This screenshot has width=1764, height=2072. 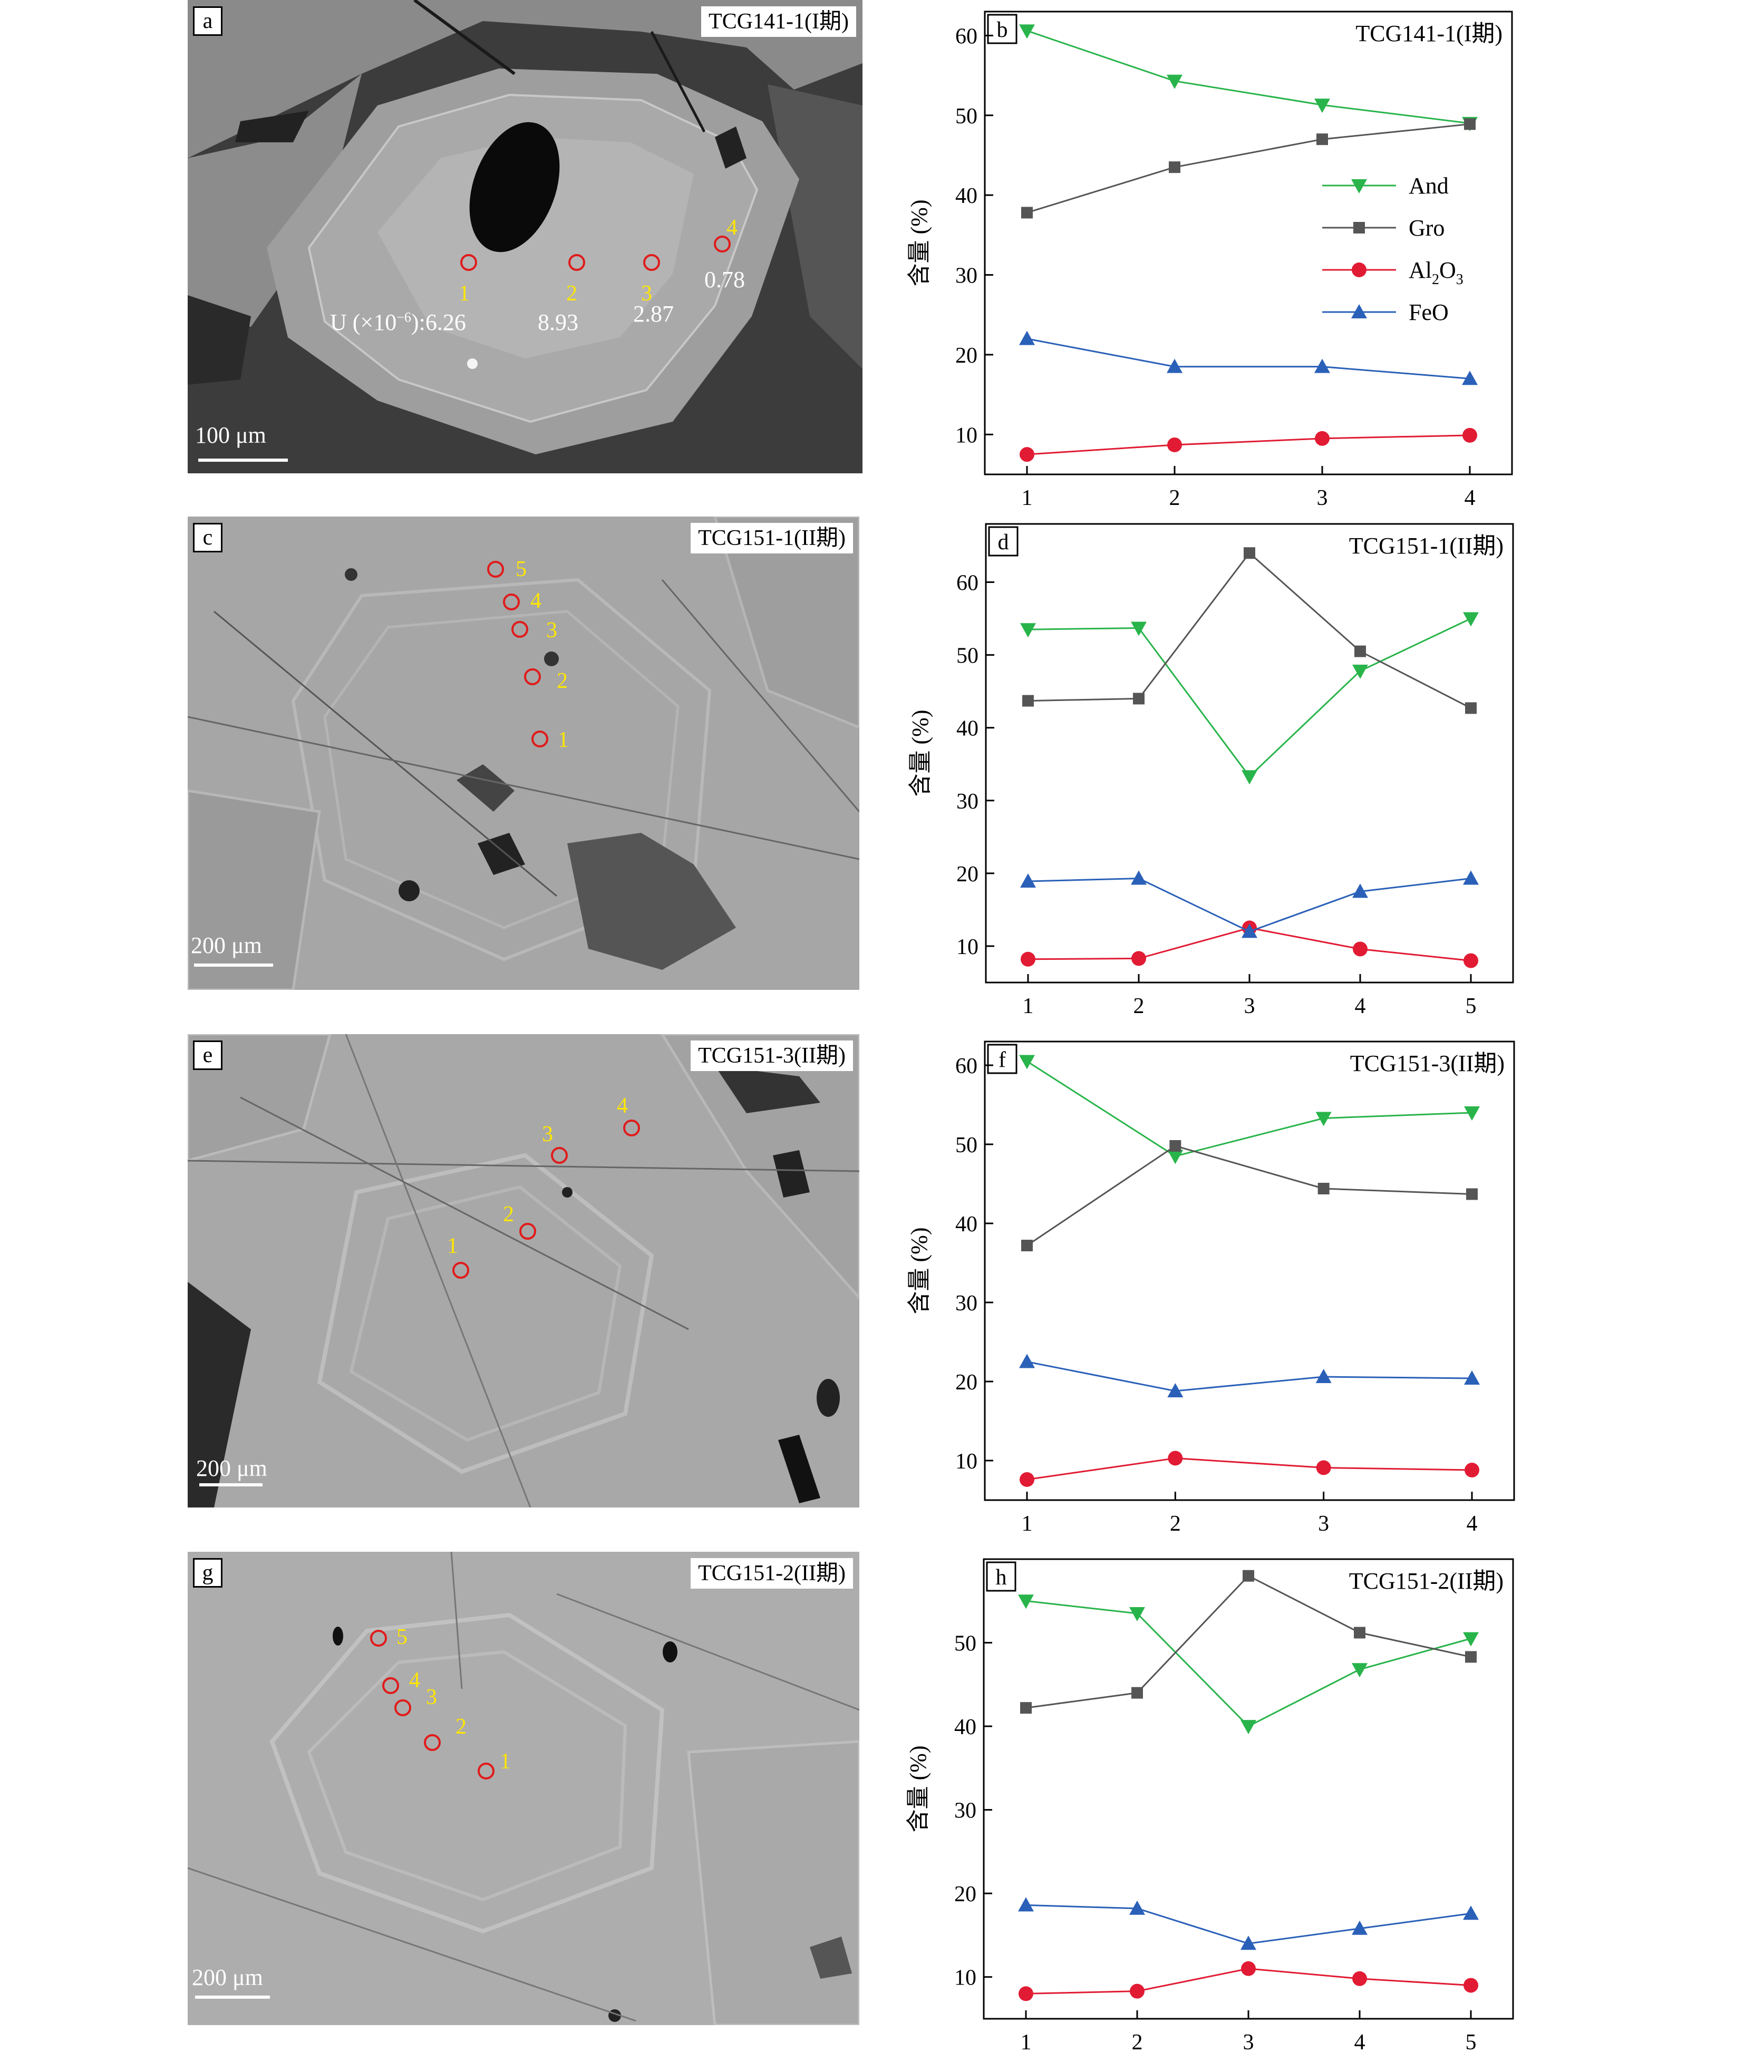 I want to click on chart-d: d TCG151-1(II期) 10 20 30 40 50 60 1 2 3 4 5 含量 (%), so click(x=1239, y=775).